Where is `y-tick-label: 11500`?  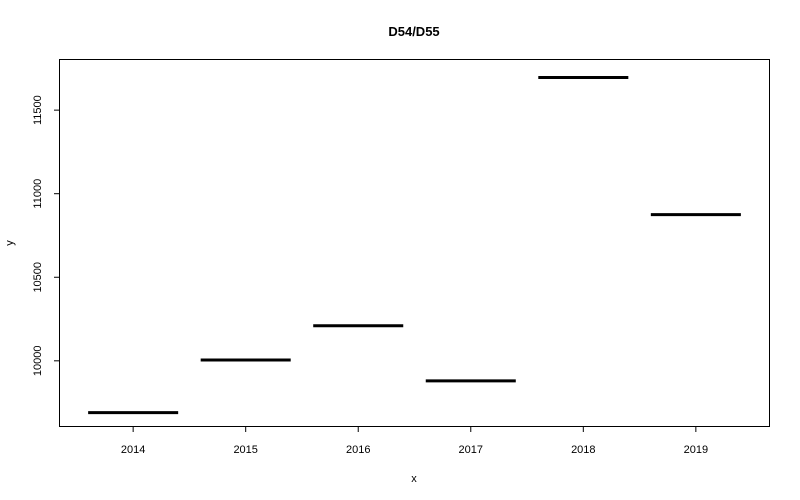 y-tick-label: 11500 is located at coordinates (38, 110).